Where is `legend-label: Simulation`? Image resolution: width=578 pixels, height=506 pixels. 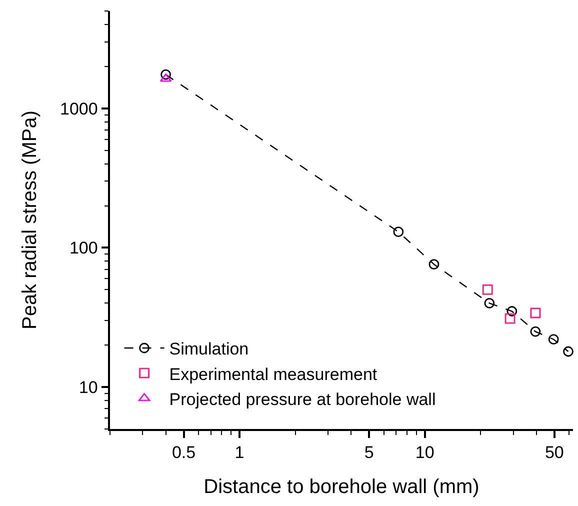 legend-label: Simulation is located at coordinates (209, 349).